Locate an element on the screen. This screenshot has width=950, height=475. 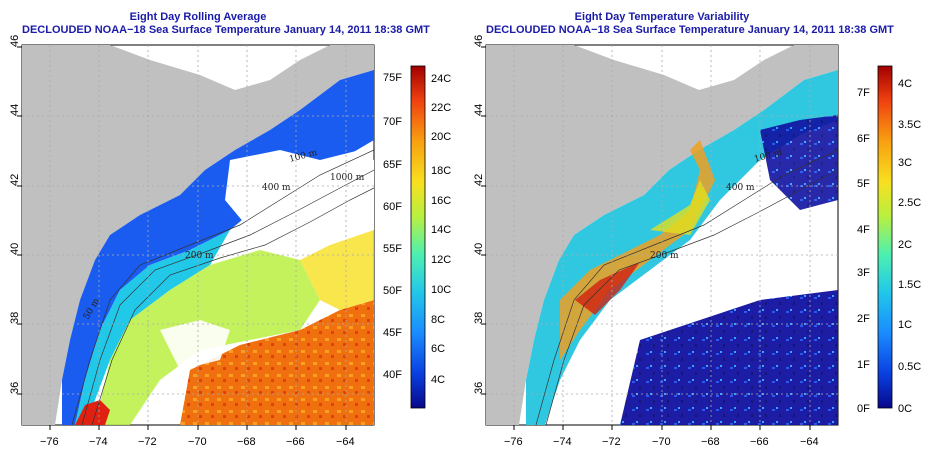
left-y-tick: 44 is located at coordinates (15, 110).